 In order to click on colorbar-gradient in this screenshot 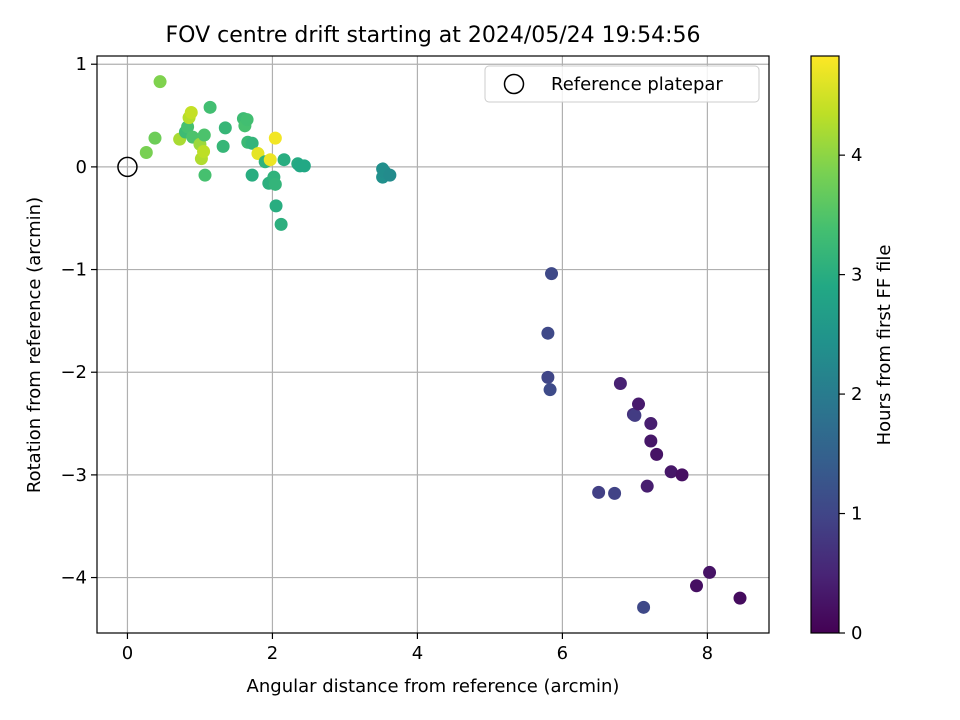, I will do `click(825, 344)`.